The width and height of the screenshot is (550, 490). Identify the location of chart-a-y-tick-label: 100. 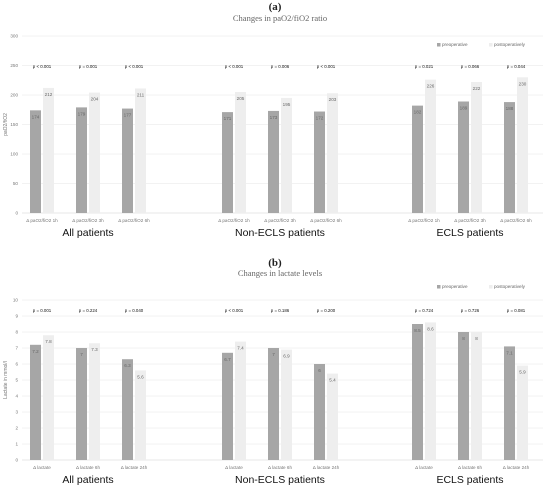
(14, 154).